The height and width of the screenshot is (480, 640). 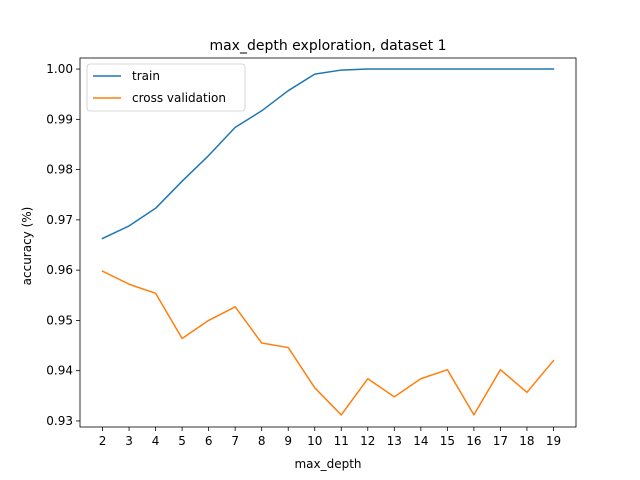 What do you see at coordinates (129, 441) in the screenshot?
I see `x-tick-label: 3` at bounding box center [129, 441].